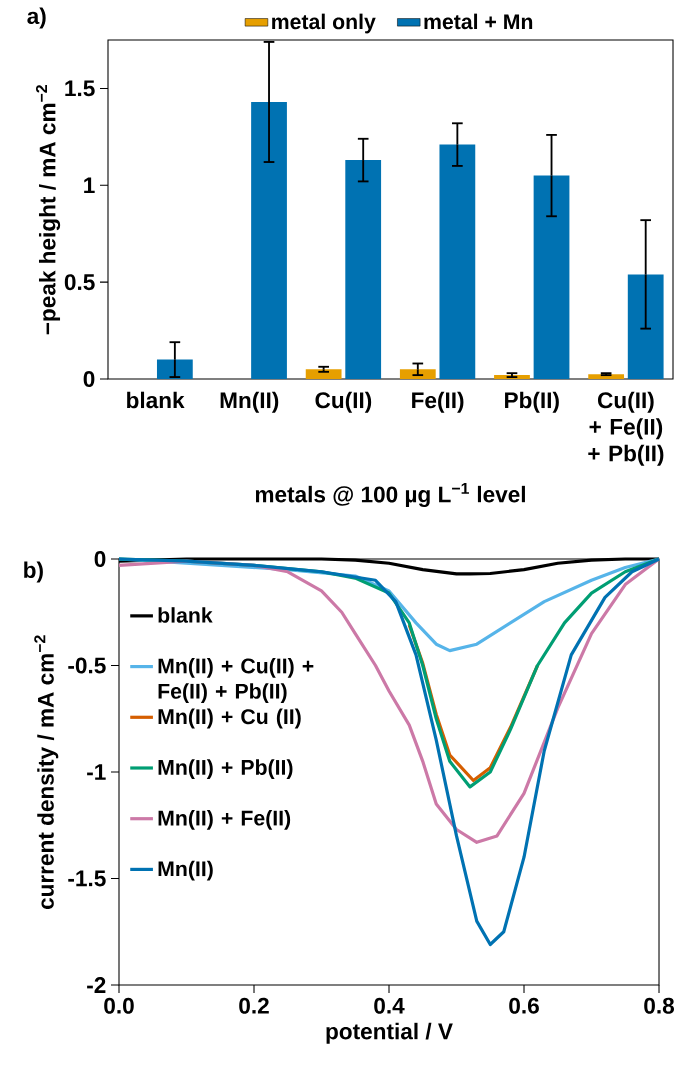  I want to click on x-axis-title: metals @ 100 µg L$^{−1}$ level, so click(390, 494).